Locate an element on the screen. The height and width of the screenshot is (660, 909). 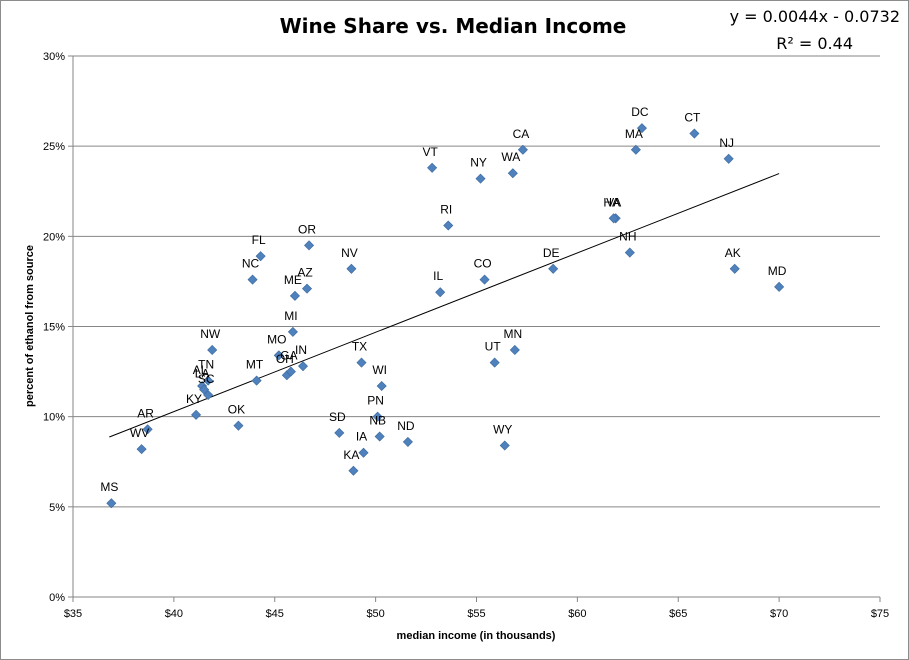
x-tick-label: $35 is located at coordinates (73, 614).